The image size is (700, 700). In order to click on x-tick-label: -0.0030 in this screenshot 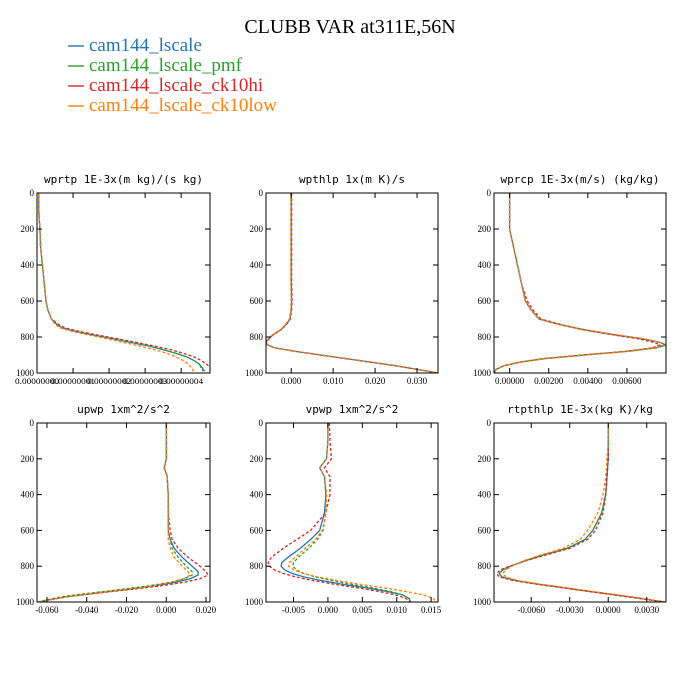, I will do `click(570, 610)`.